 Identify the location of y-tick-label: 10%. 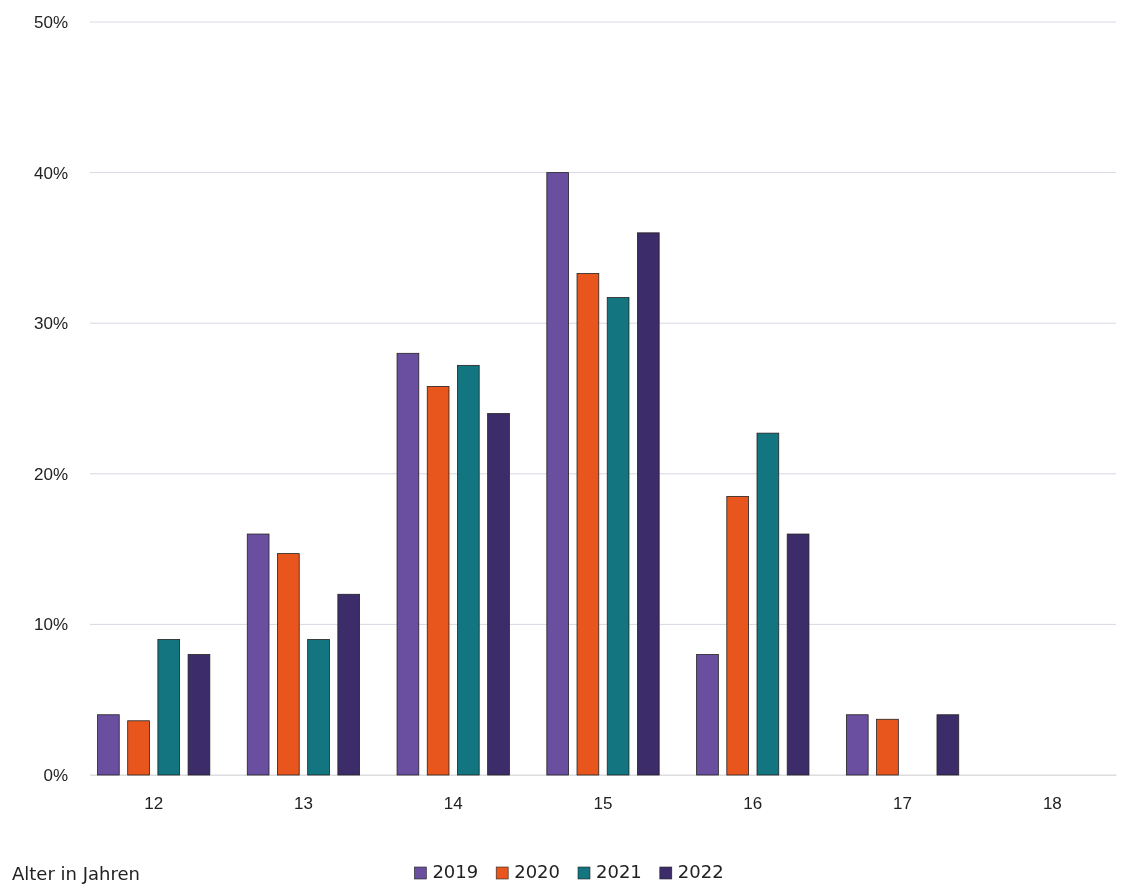
(50, 625).